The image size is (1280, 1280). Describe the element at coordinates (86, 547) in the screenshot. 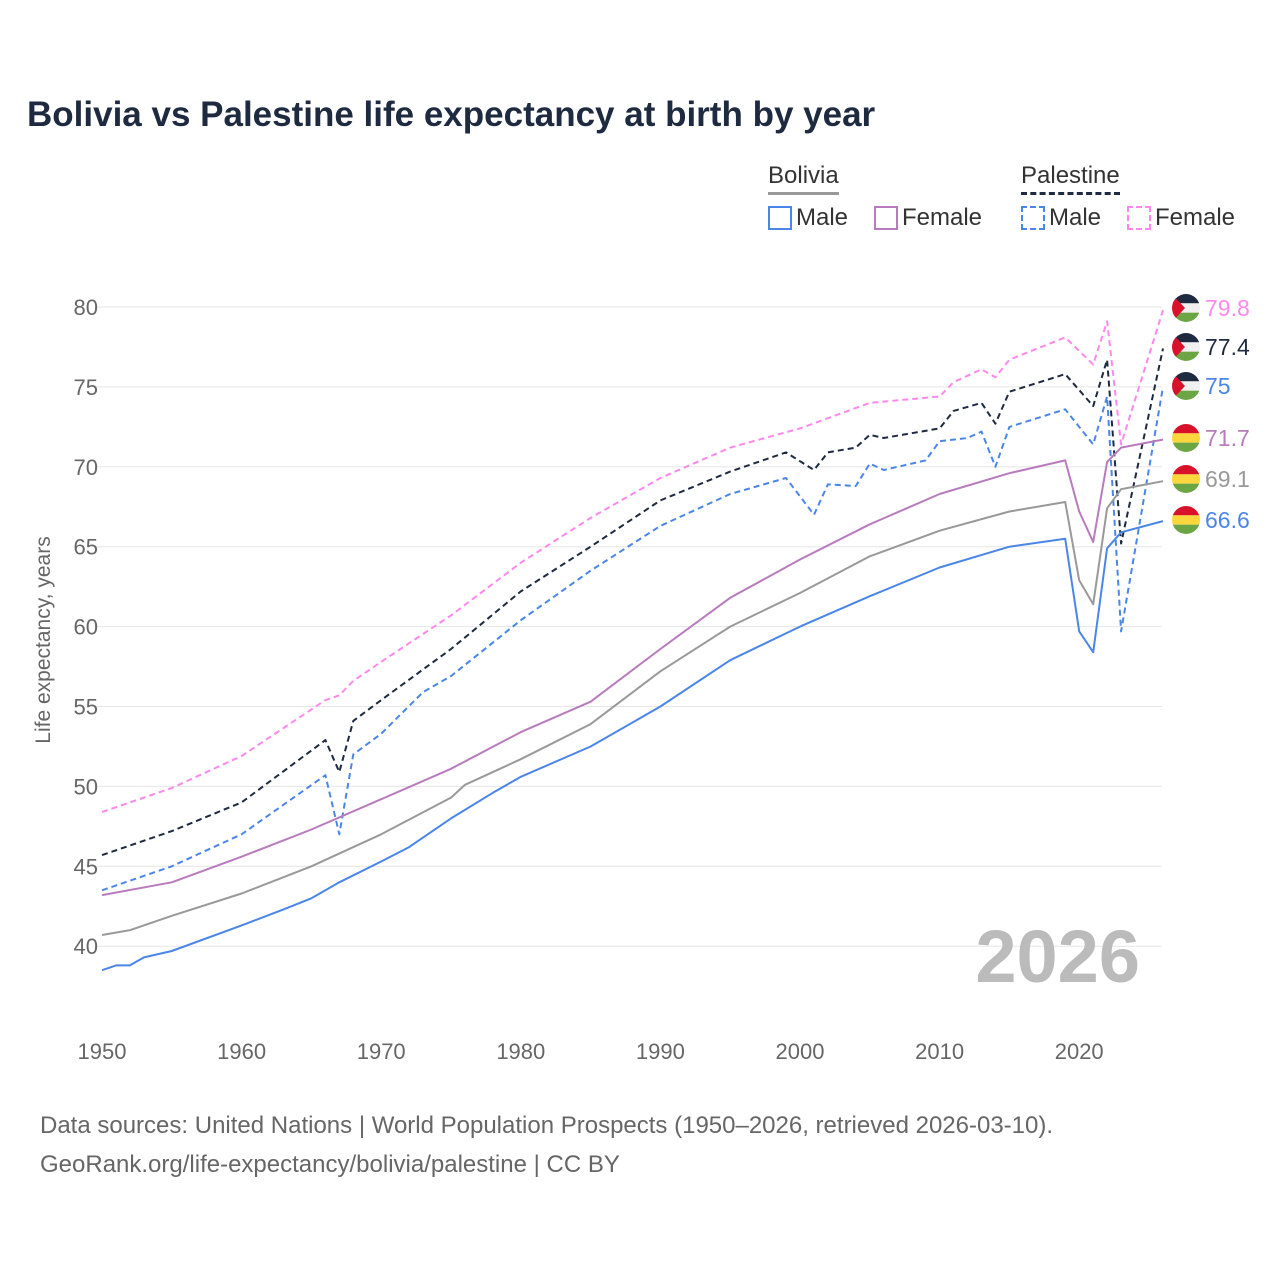

I see `y-tick-label: 65` at that location.